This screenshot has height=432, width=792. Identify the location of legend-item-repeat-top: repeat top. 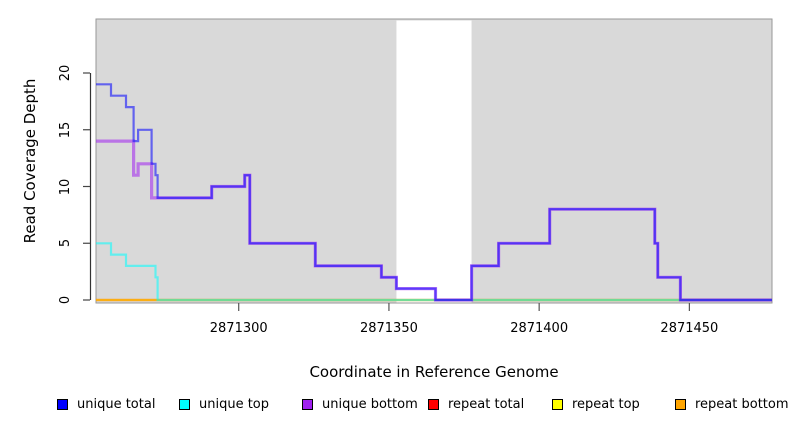
(596, 404).